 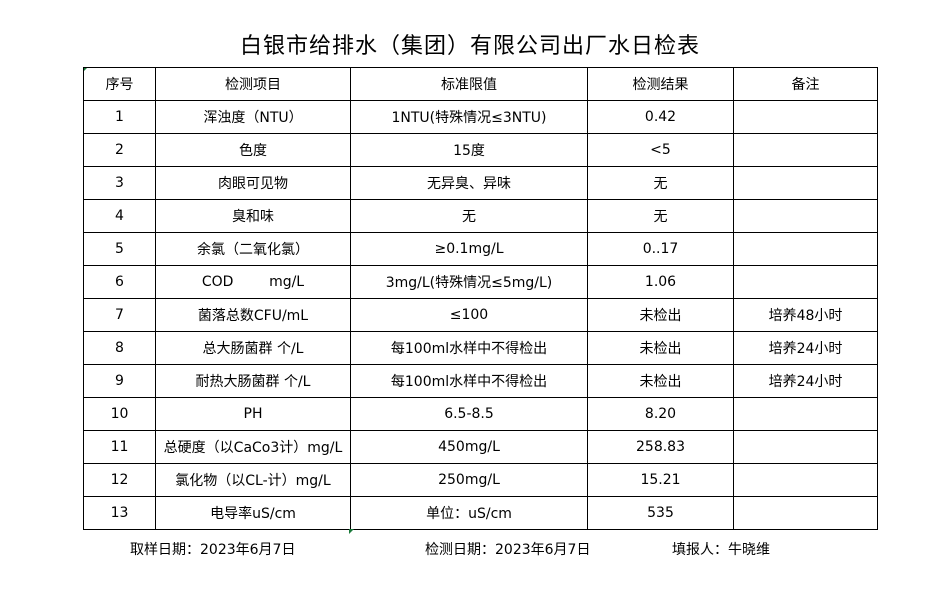 I want to click on table-row: 4 臭和味无无, so click(x=480, y=216).